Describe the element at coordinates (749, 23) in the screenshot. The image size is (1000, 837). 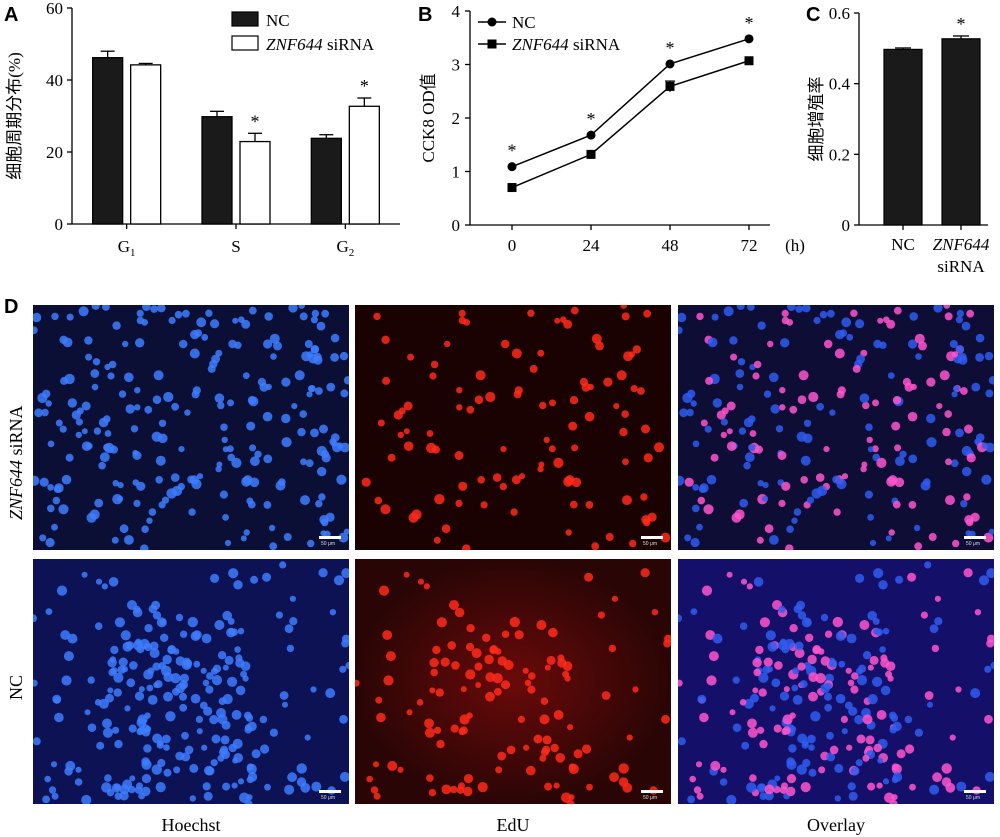
I see `significance-star: *` at that location.